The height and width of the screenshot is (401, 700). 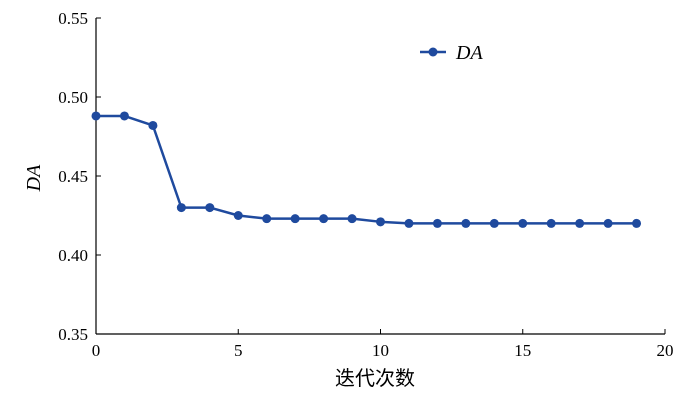 I want to click on y-tick-label: 0.50, so click(x=73, y=97).